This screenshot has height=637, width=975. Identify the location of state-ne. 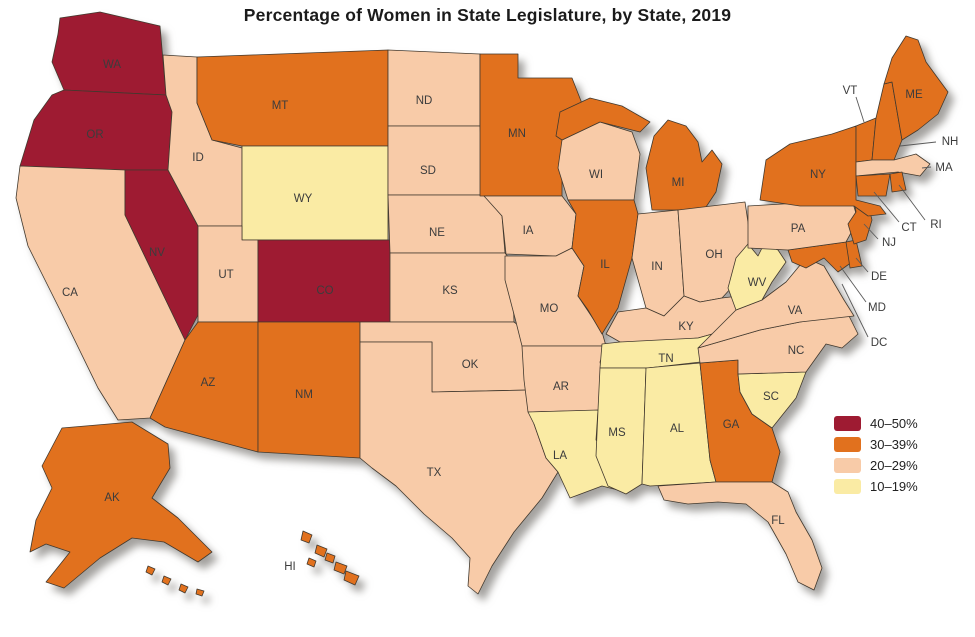
(446, 224).